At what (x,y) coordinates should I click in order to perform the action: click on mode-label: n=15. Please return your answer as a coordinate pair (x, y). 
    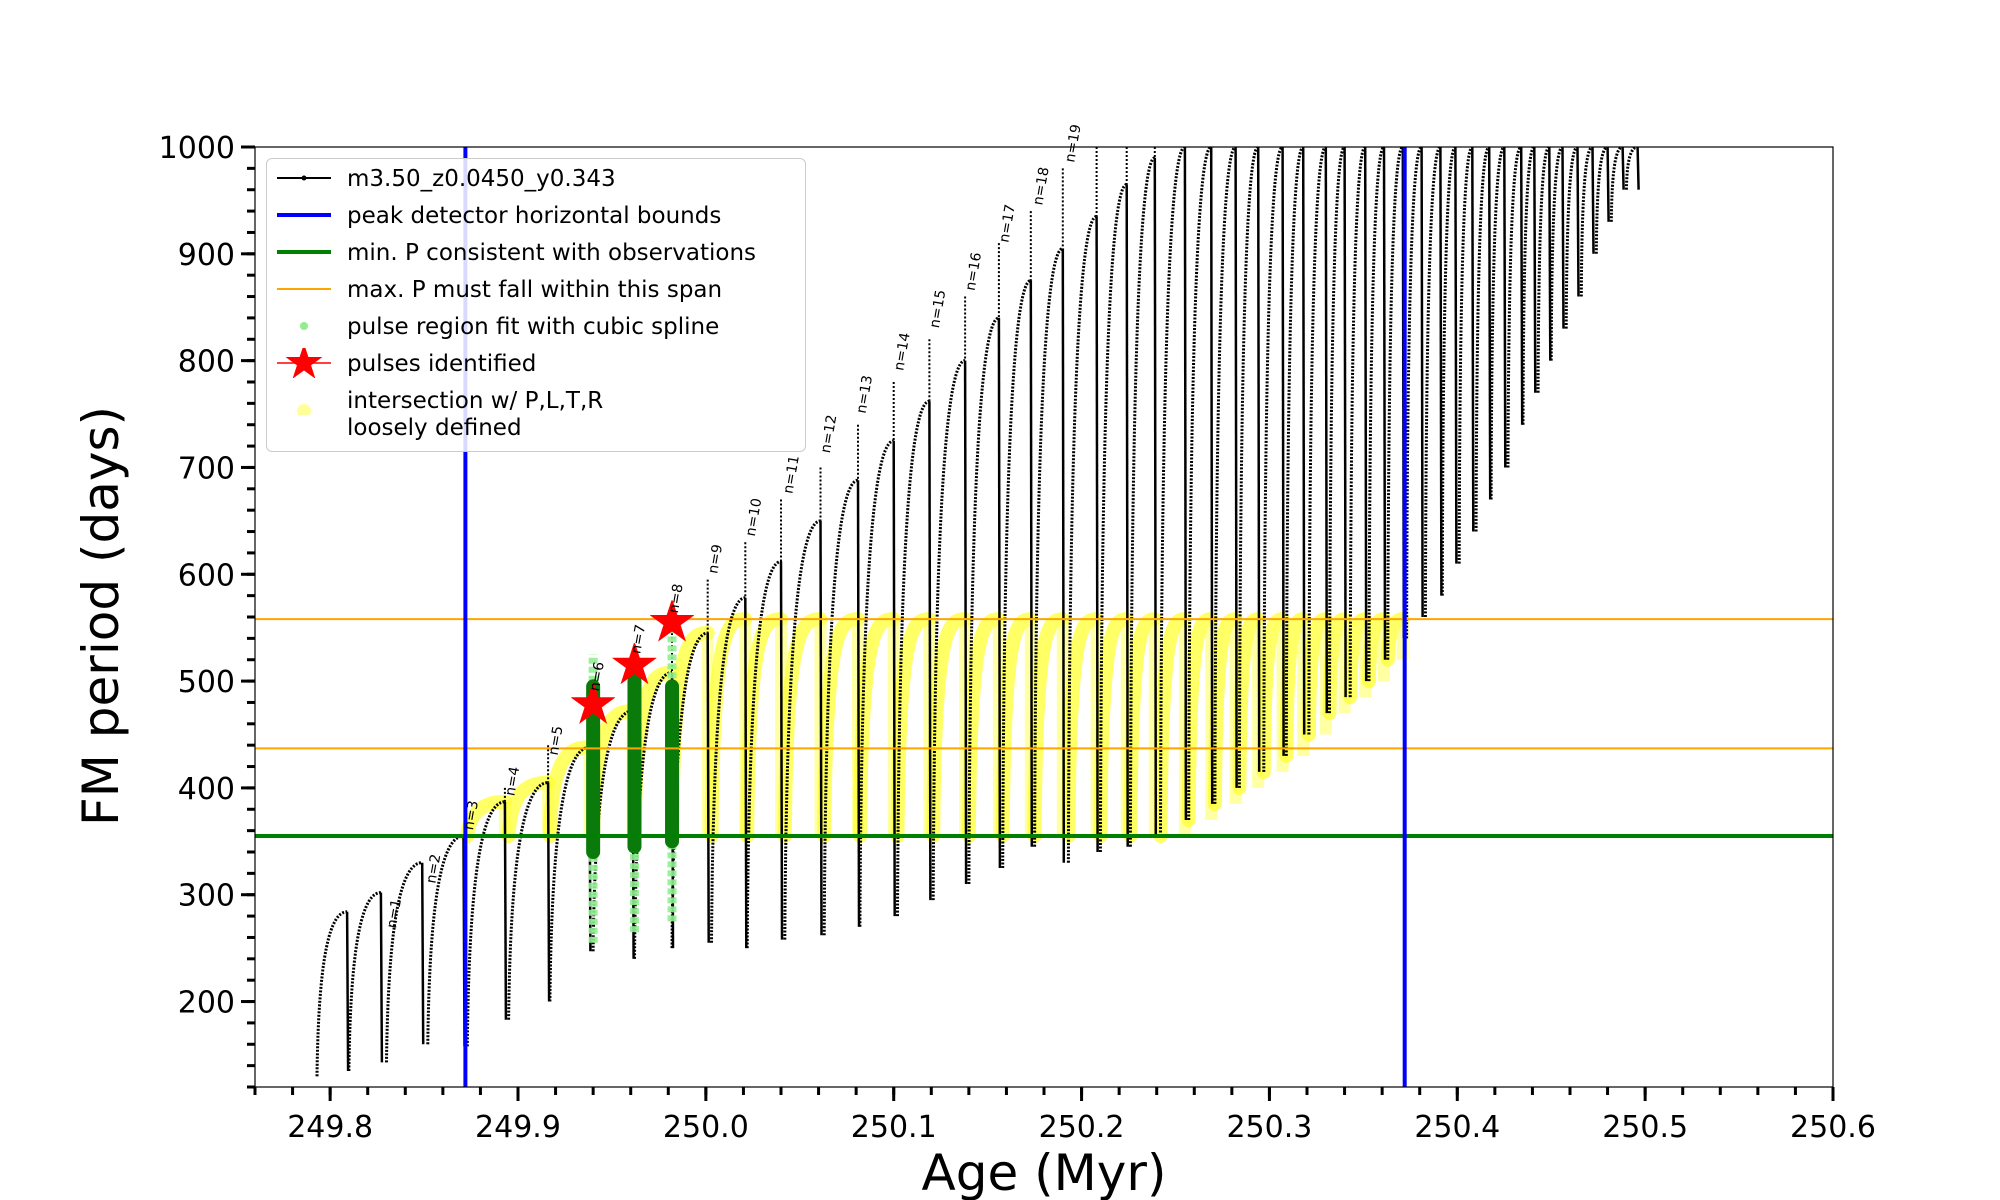
    Looking at the image, I should click on (938, 309).